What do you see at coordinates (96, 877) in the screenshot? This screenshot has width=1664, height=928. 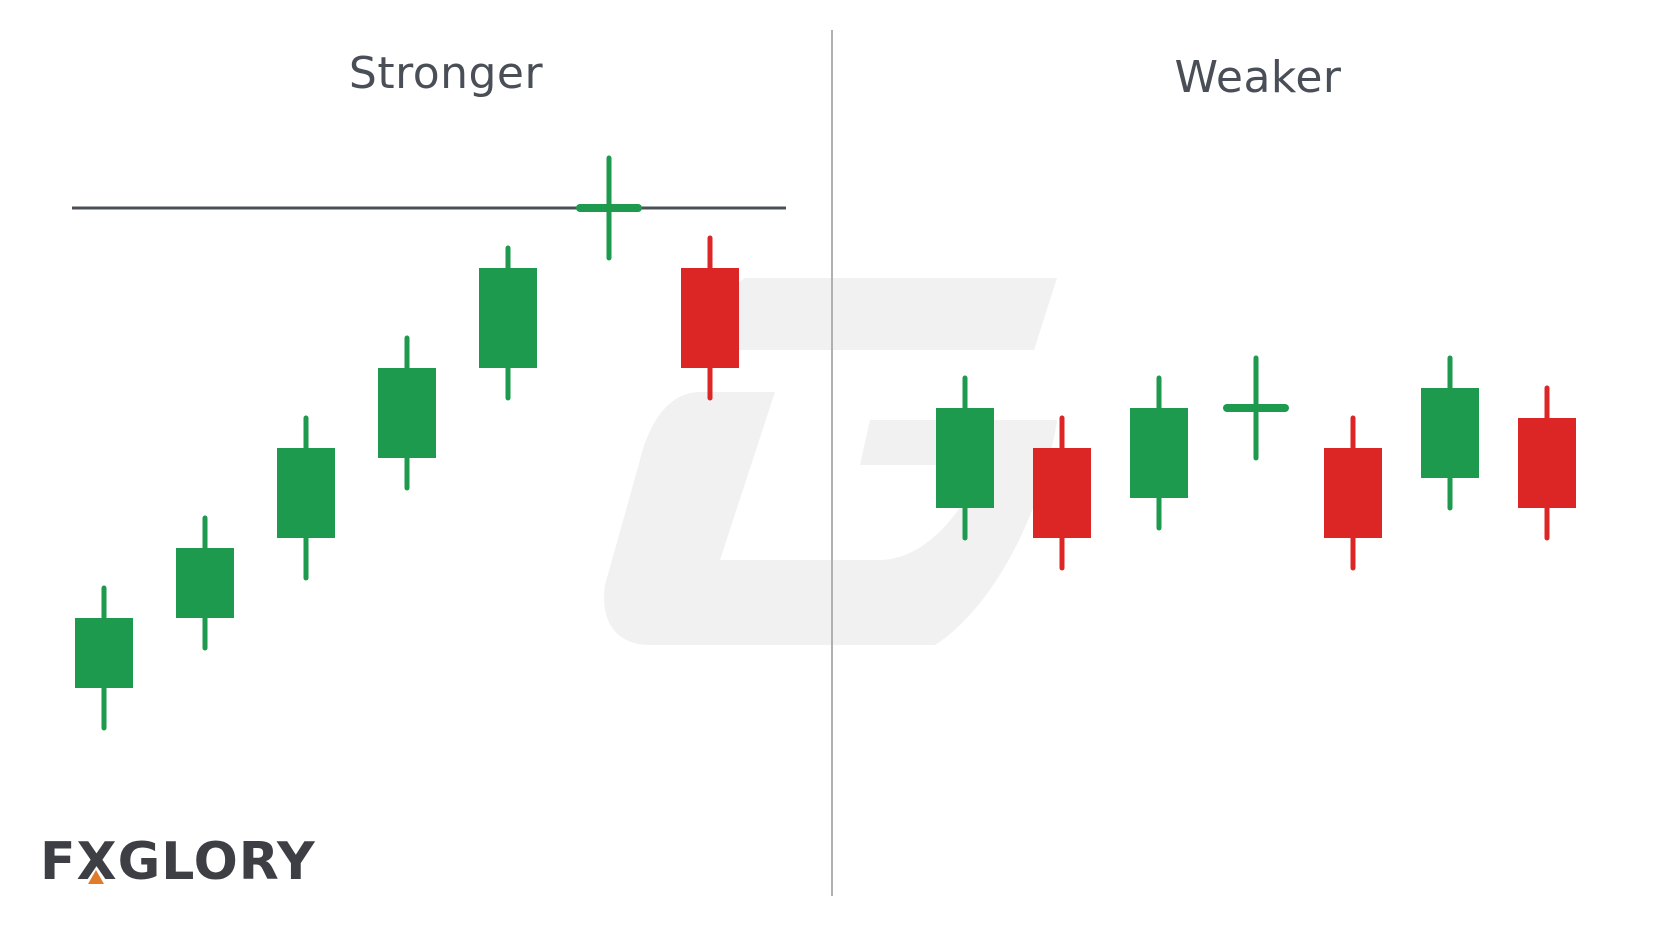 I see `logo-accent-icon` at bounding box center [96, 877].